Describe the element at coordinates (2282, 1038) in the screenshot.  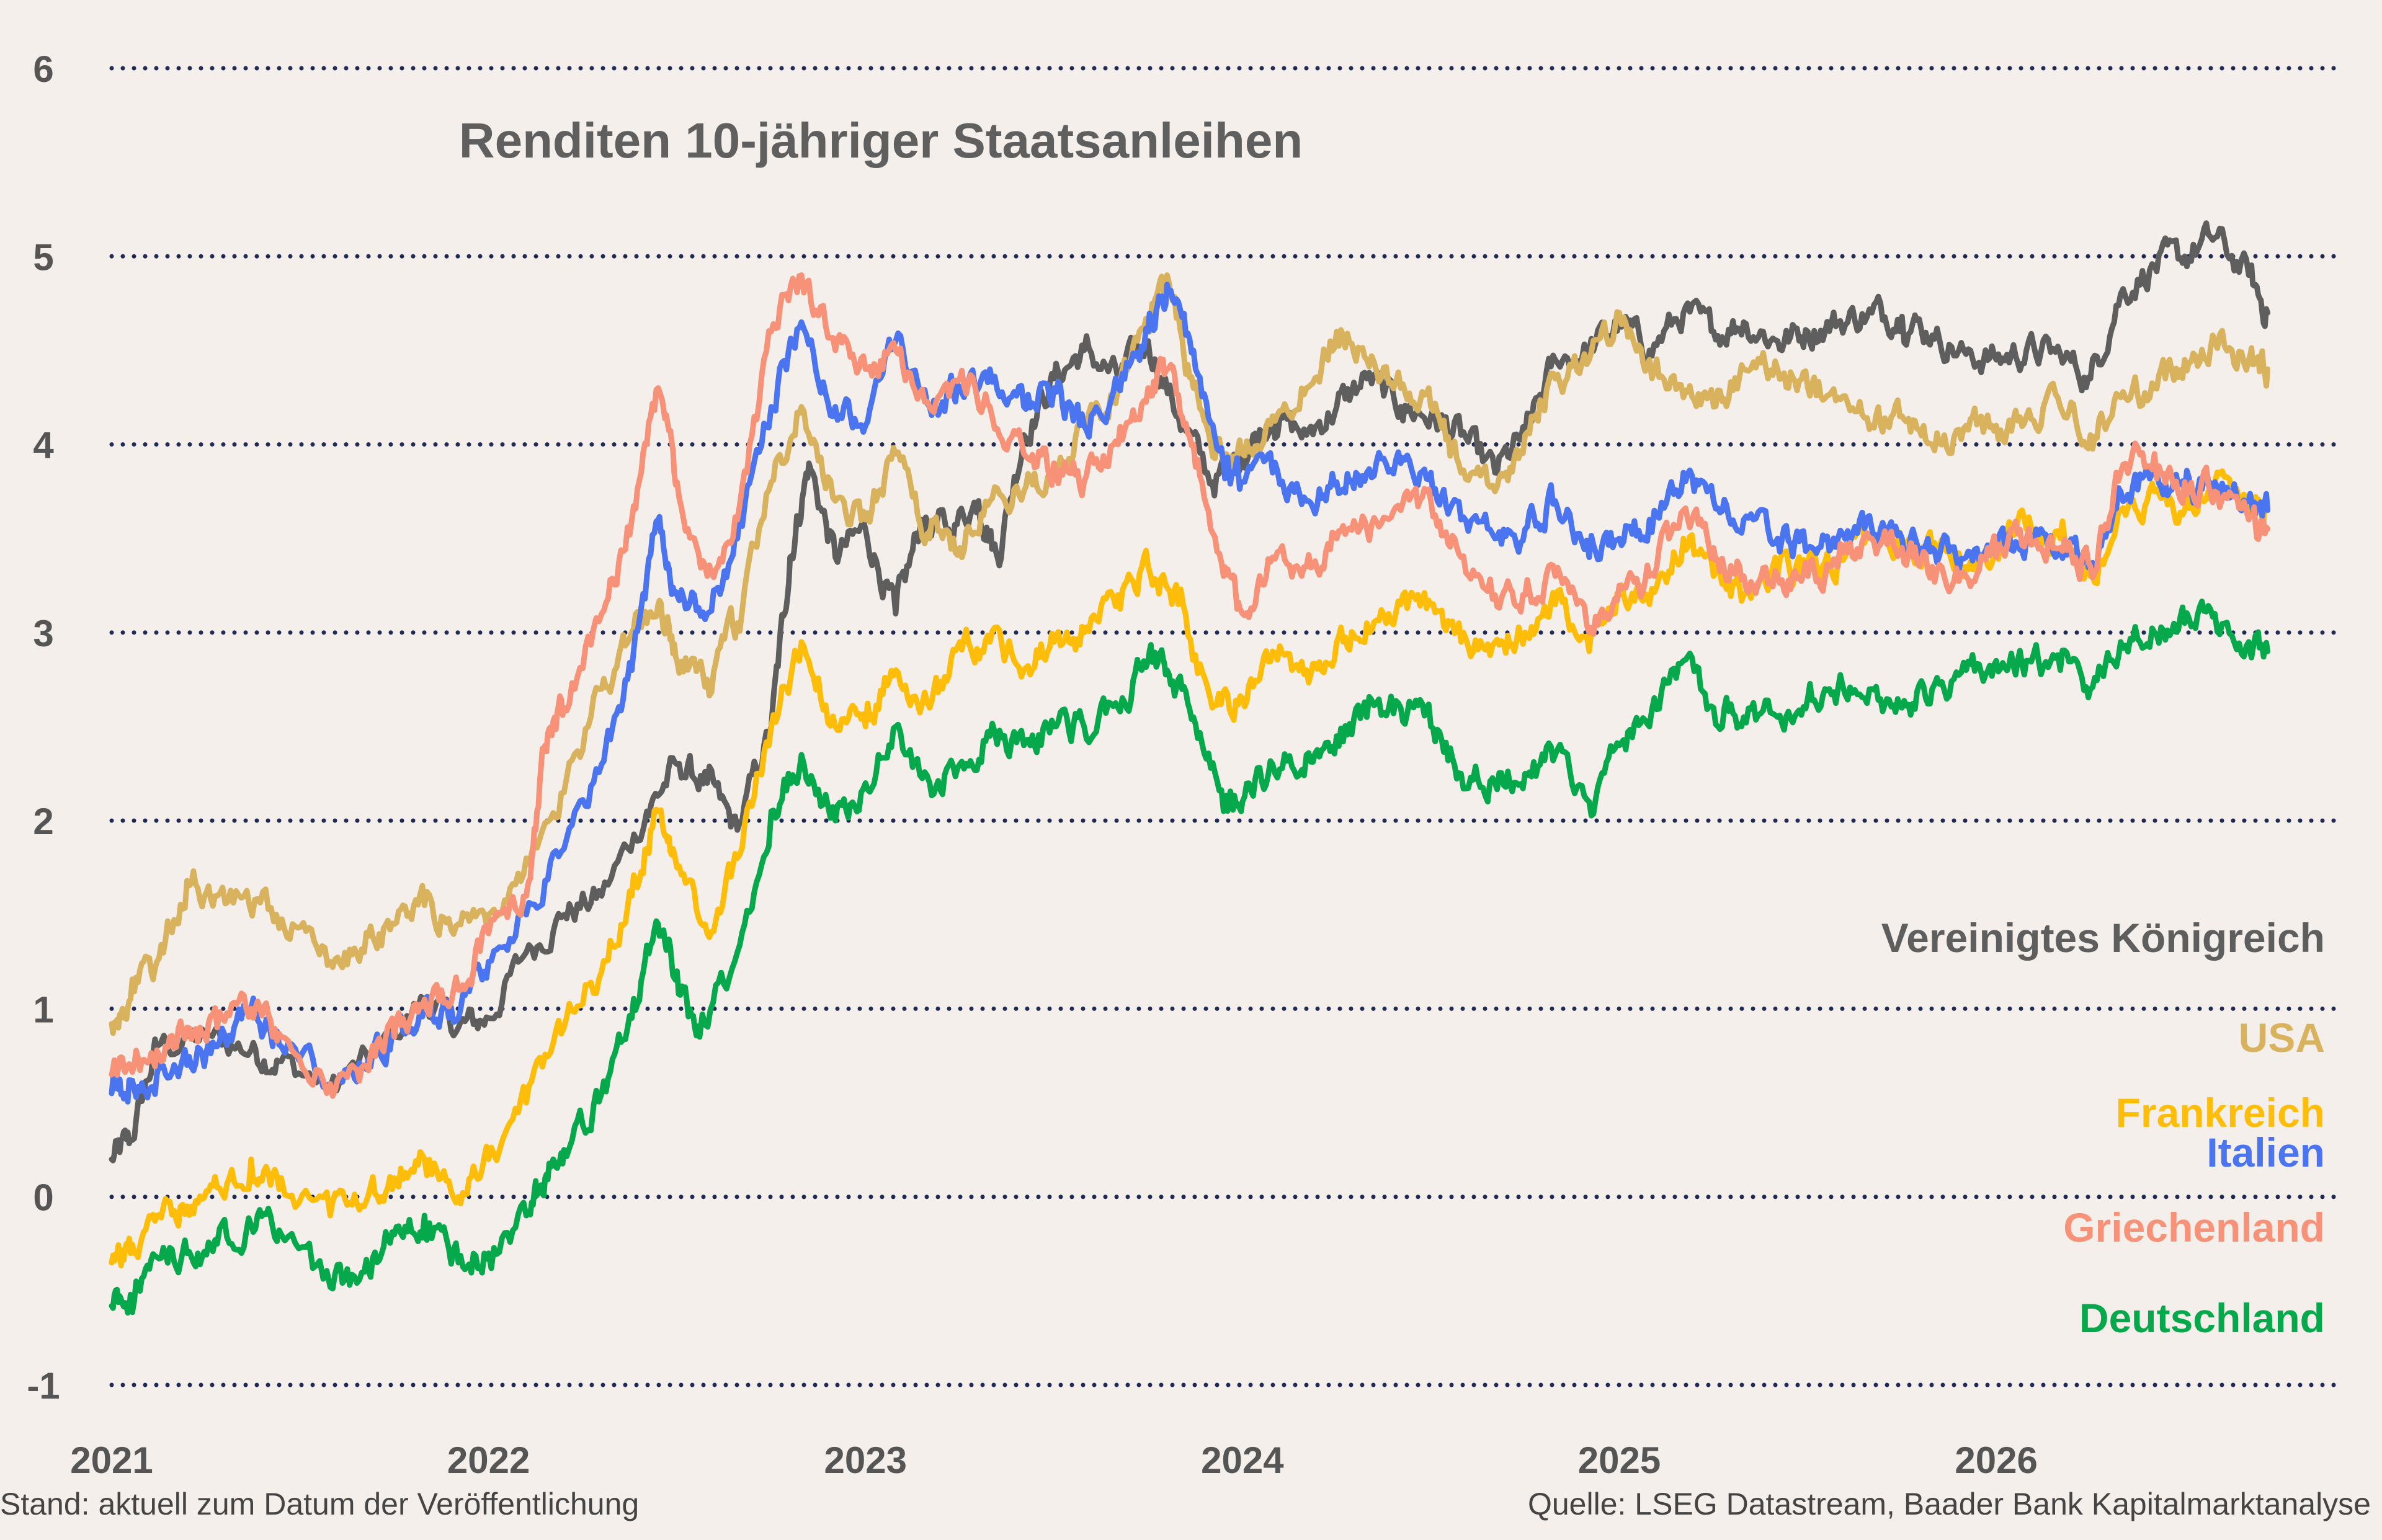
I see `legend-label: USA` at that location.